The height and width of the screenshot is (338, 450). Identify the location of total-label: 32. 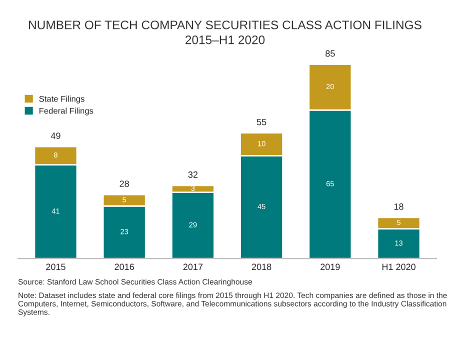
(193, 174).